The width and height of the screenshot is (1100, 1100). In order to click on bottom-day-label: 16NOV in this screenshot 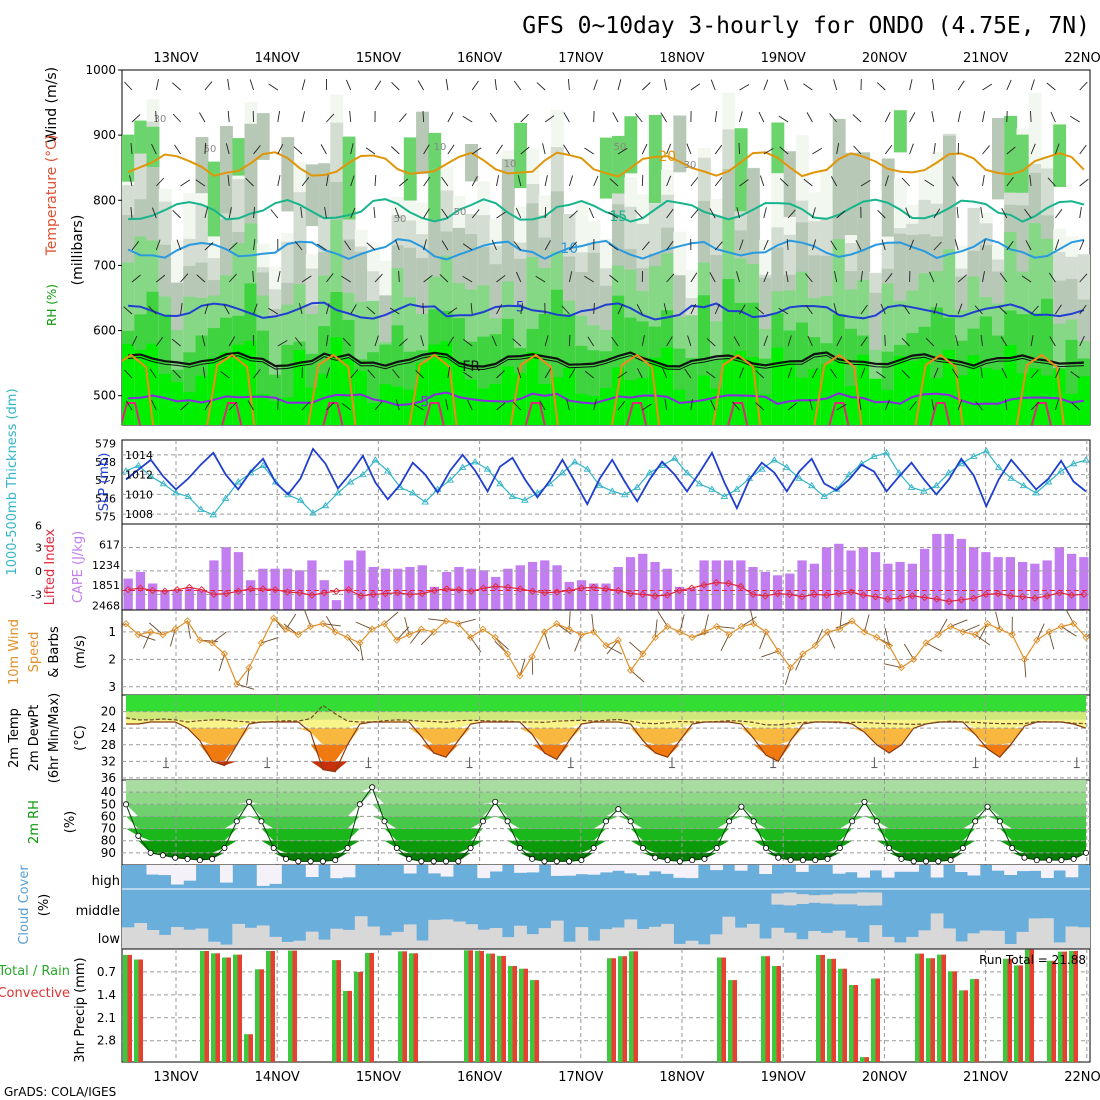, I will do `click(479, 1077)`.